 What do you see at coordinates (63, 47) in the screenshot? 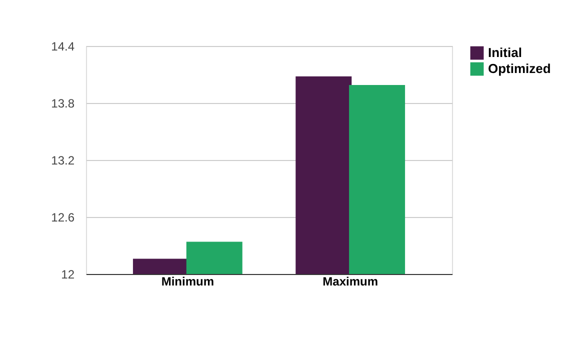
I see `y-tick-label: 14.4` at bounding box center [63, 47].